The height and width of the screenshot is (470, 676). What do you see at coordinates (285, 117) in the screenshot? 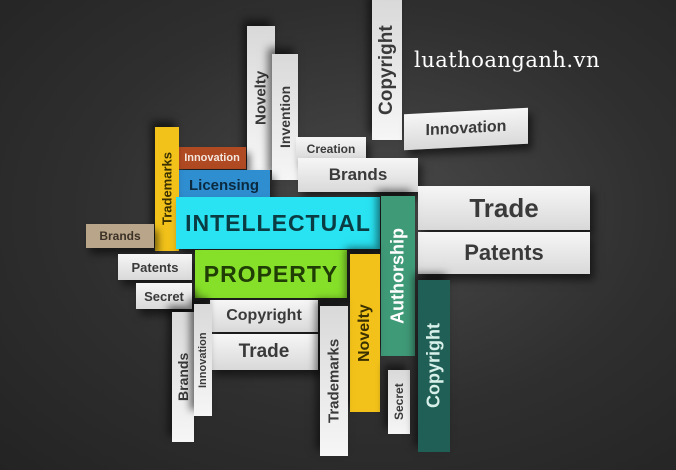
I see `word-invention: Invention` at bounding box center [285, 117].